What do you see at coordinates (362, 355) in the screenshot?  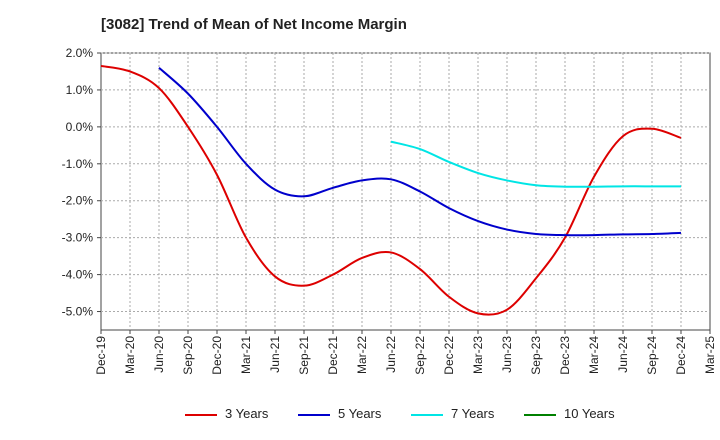 I see `x-tick-label: Mar-22` at bounding box center [362, 355].